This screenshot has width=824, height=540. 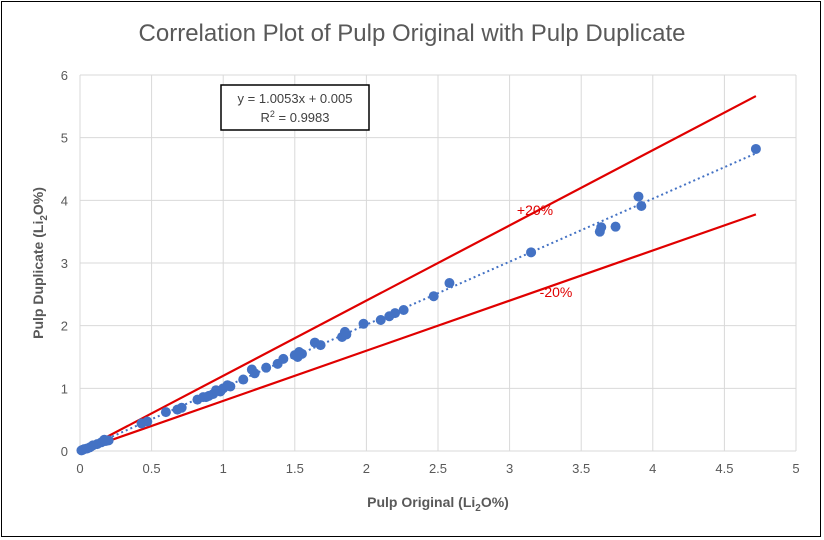 What do you see at coordinates (509, 468) in the screenshot?
I see `x-tick-label: 3` at bounding box center [509, 468].